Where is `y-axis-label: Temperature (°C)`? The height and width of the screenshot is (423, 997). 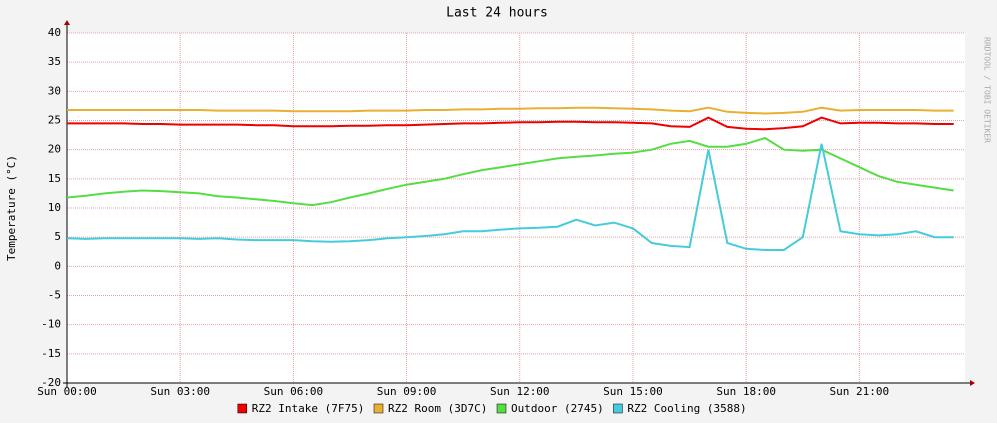 y-axis-label: Temperature (°C) is located at coordinates (11, 208).